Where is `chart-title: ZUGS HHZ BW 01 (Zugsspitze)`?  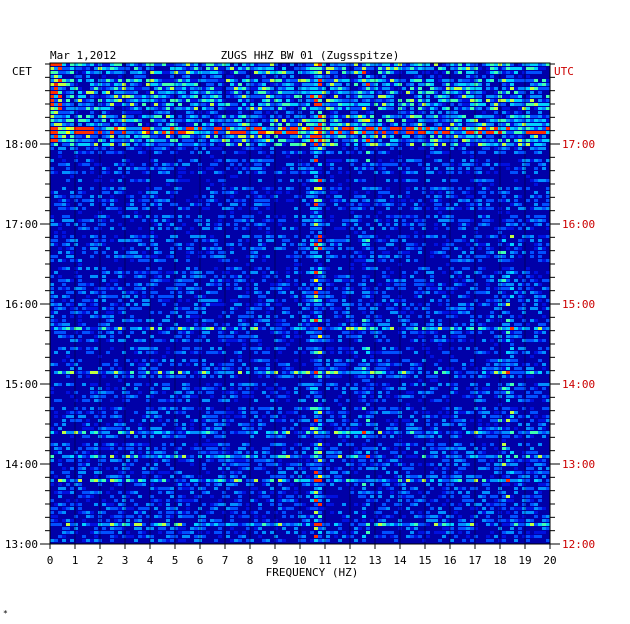 chart-title: ZUGS HHZ BW 01 (Zugsspitze) is located at coordinates (310, 55).